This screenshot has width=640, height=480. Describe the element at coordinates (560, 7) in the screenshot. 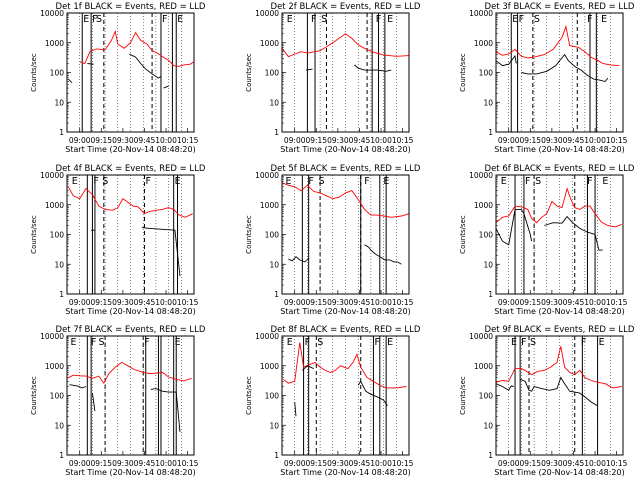

I see `panel-title: Det 3f BLACK = Events, RED = LLD` at that location.